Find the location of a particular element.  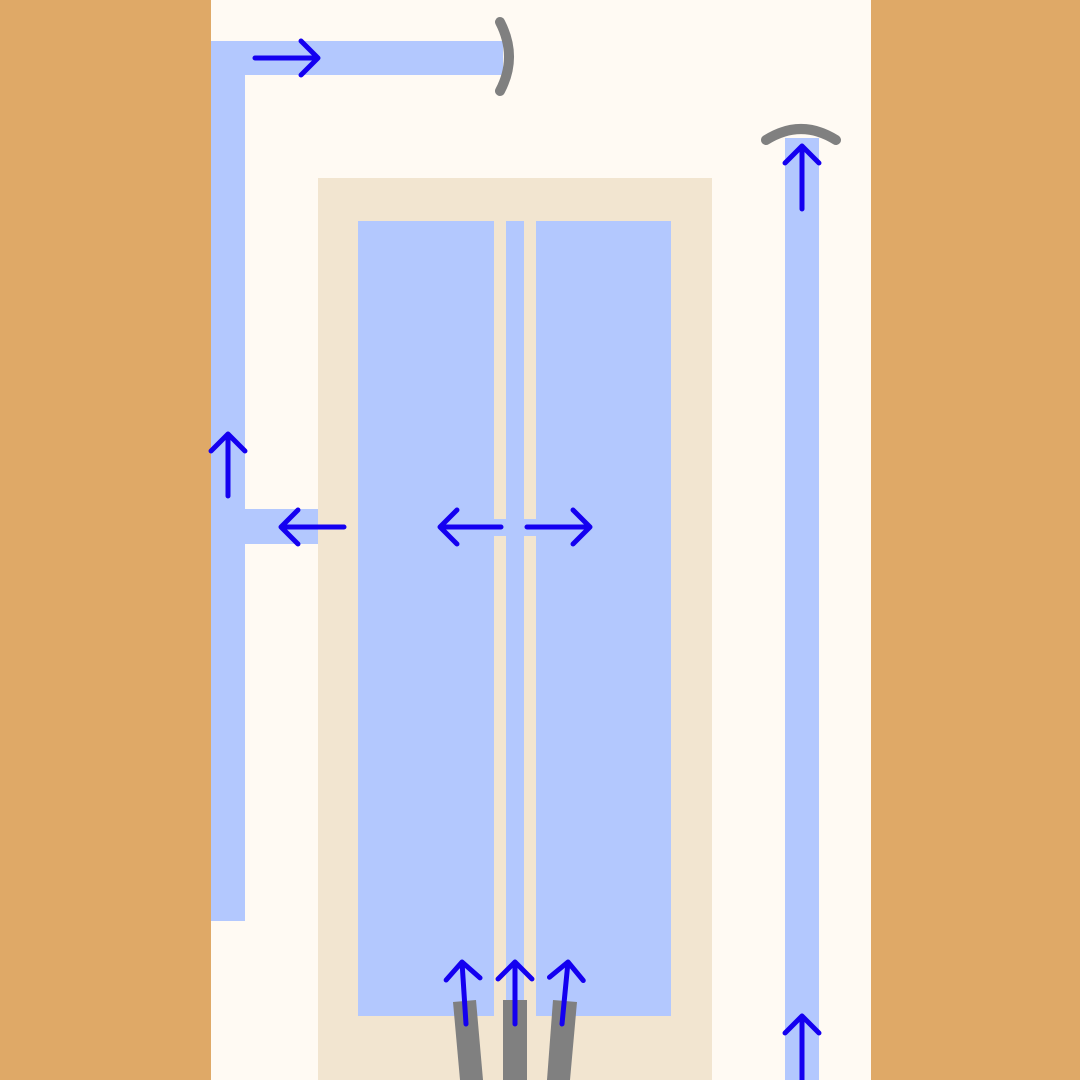

right-vertical-channel is located at coordinates (802, 609).